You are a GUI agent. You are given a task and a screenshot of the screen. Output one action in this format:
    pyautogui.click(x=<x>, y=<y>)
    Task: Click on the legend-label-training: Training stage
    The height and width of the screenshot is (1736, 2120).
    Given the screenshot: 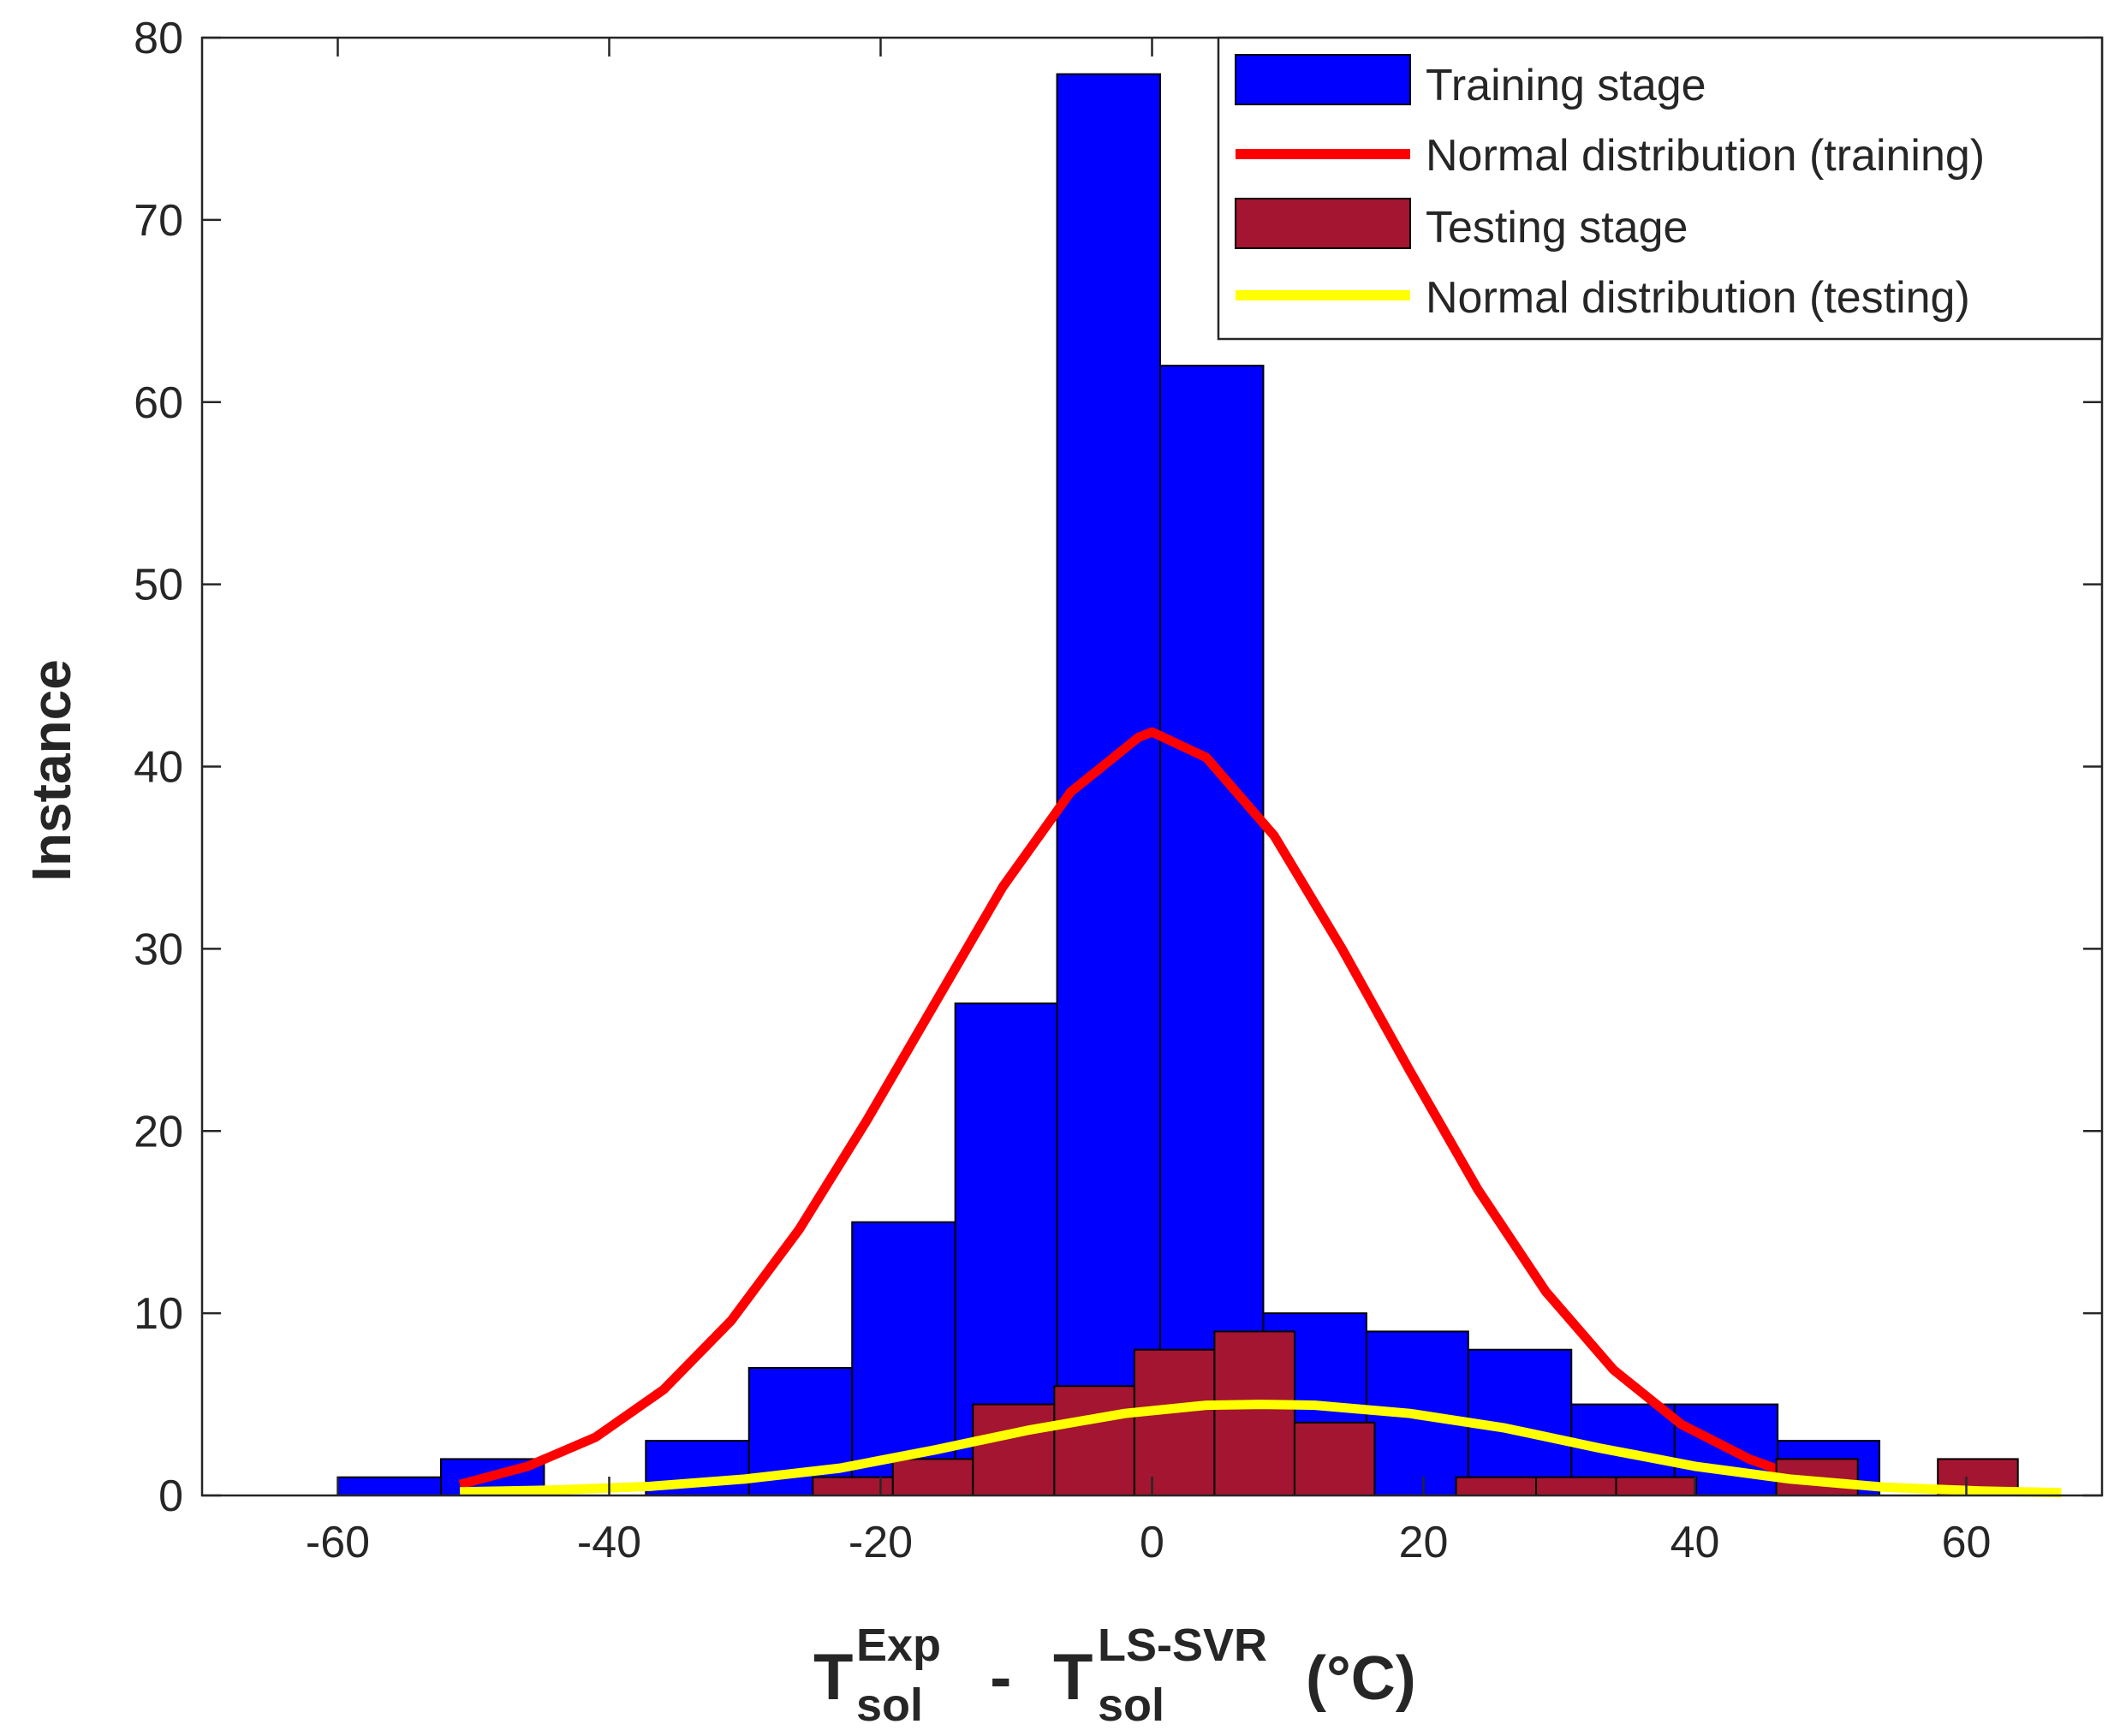 What is the action you would take?
    pyautogui.click(x=1566, y=86)
    